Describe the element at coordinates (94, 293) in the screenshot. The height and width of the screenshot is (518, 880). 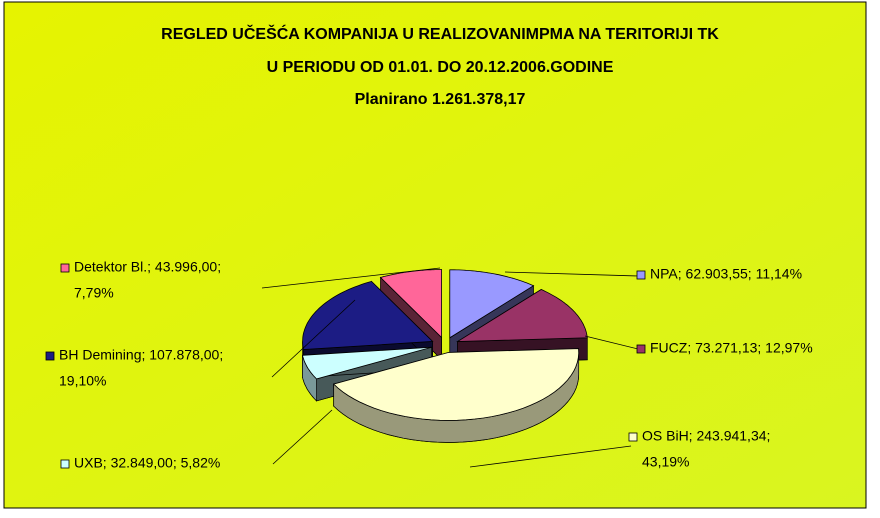
I see `data-label: 7,79%` at that location.